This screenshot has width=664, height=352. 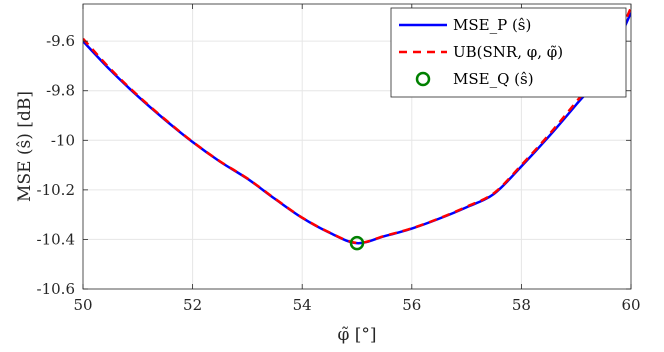 I want to click on y-tick-label: -10.2, so click(x=56, y=190).